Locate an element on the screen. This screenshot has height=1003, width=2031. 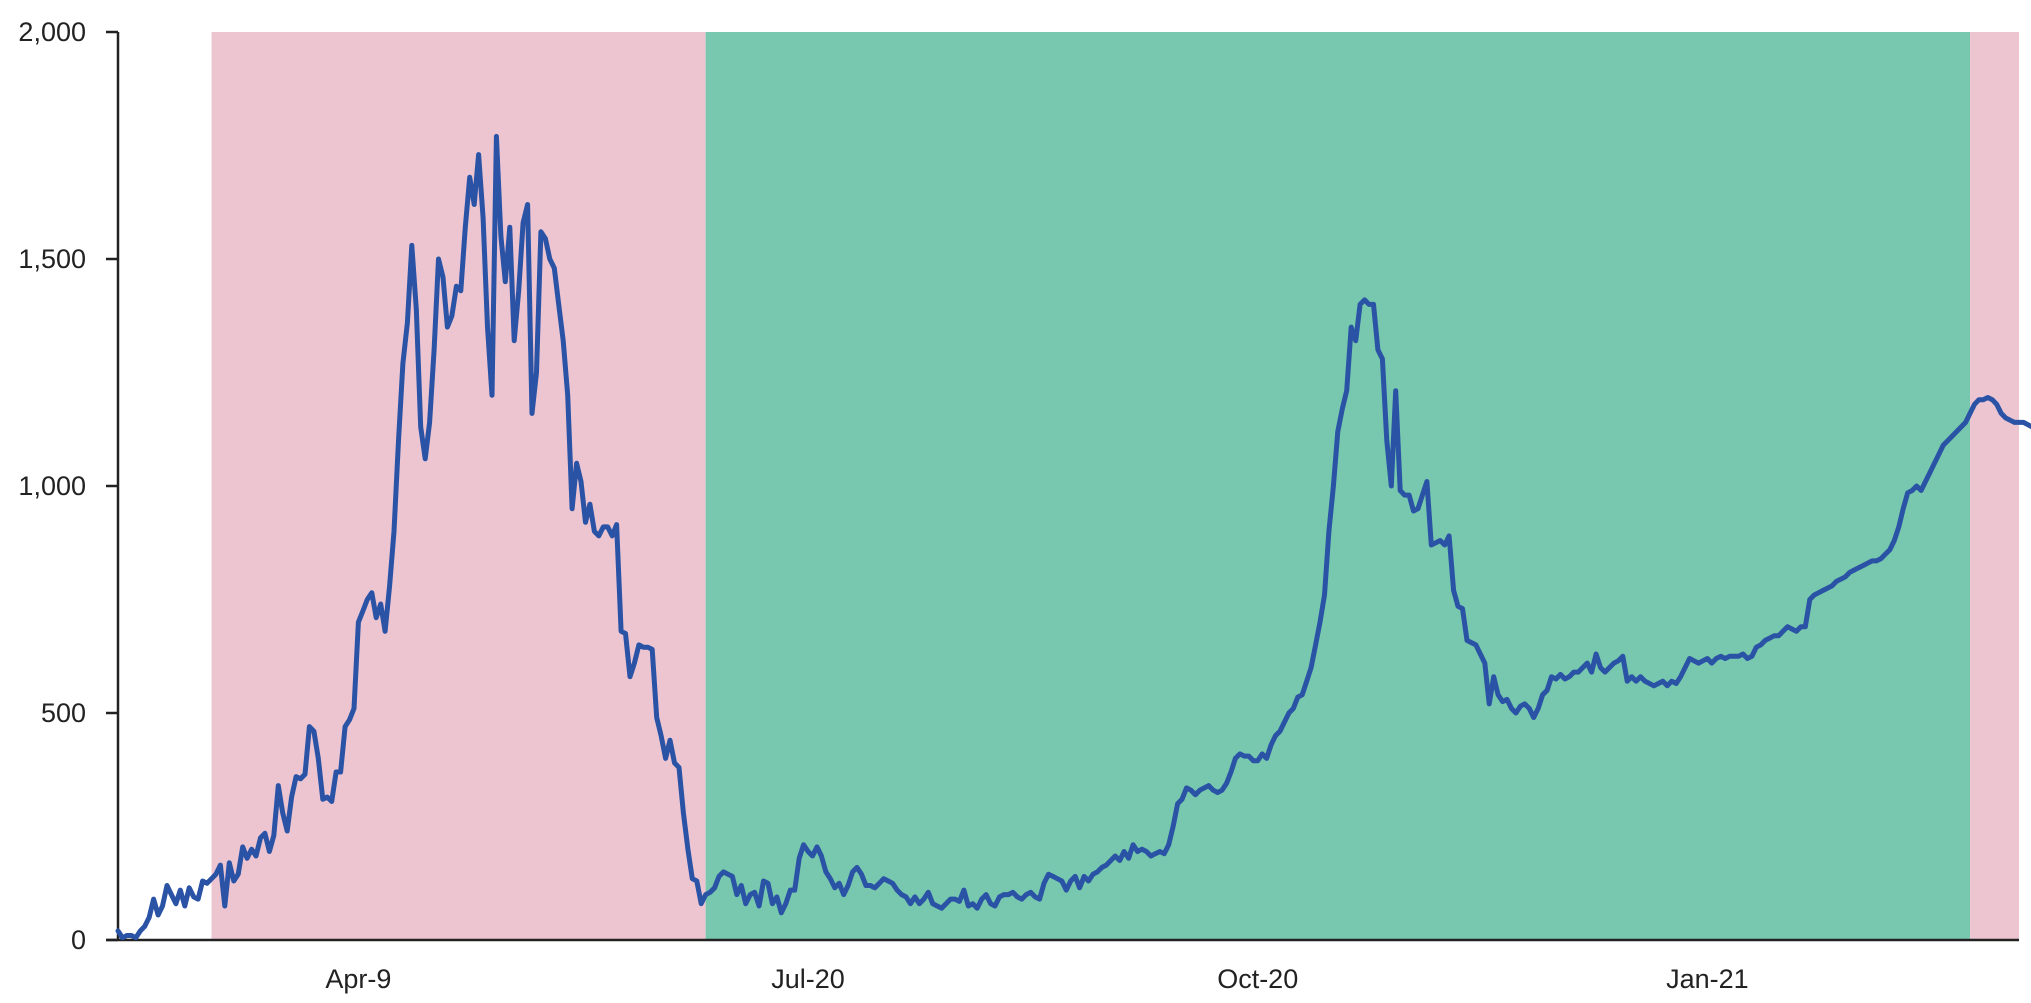
x-ticks: Apr-9 Jul-20 Oct-20 Jan-21 is located at coordinates (1036, 979).